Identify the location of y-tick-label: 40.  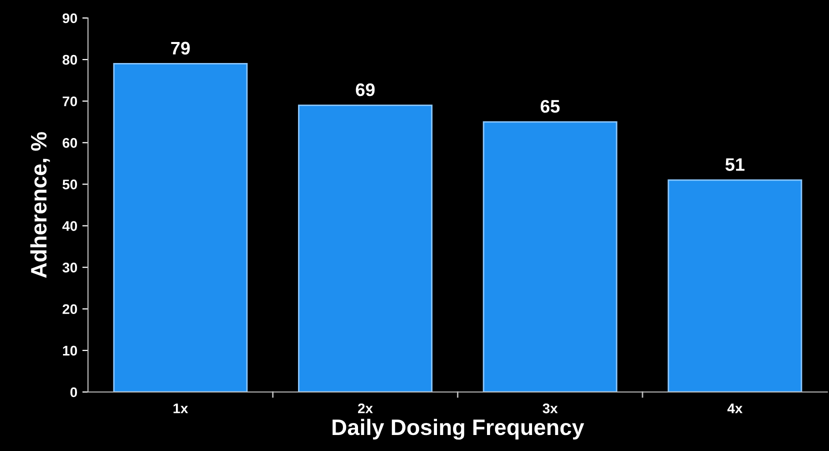
(70, 226).